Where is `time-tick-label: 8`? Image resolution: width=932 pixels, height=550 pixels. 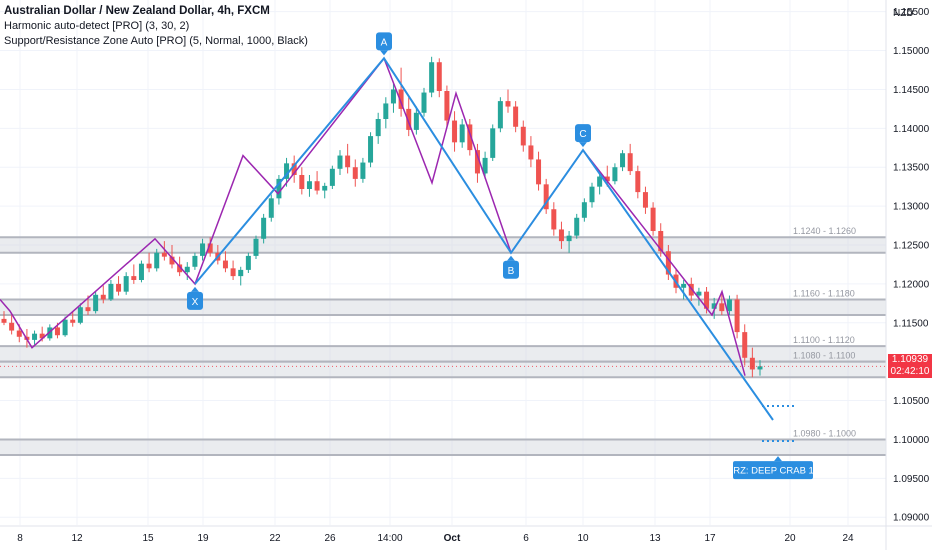
time-tick-label: 8 is located at coordinates (20, 538).